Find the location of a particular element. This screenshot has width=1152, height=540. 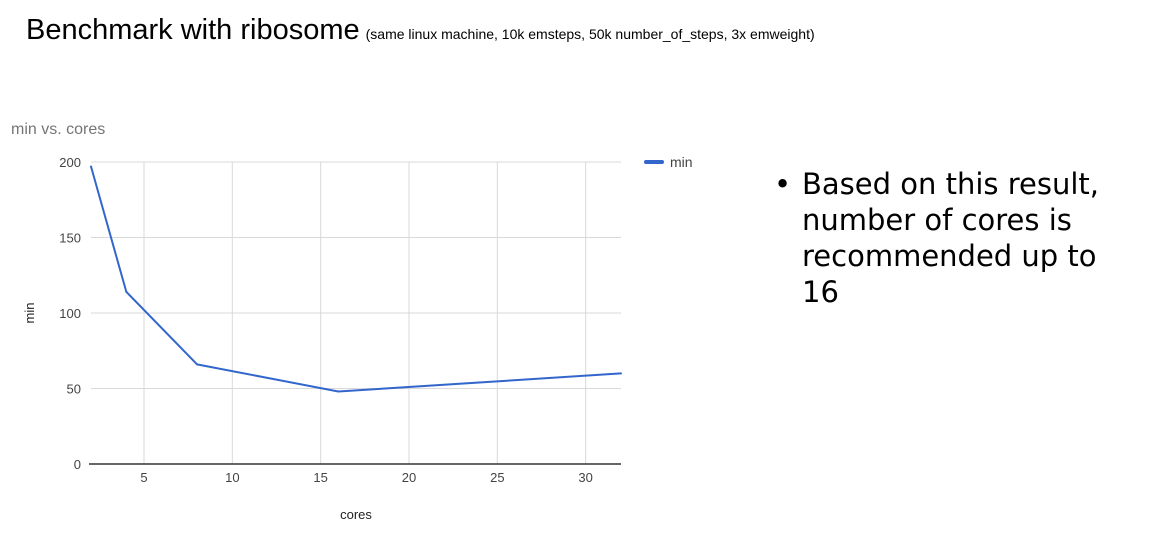

x-axis-label: cores is located at coordinates (356, 514).